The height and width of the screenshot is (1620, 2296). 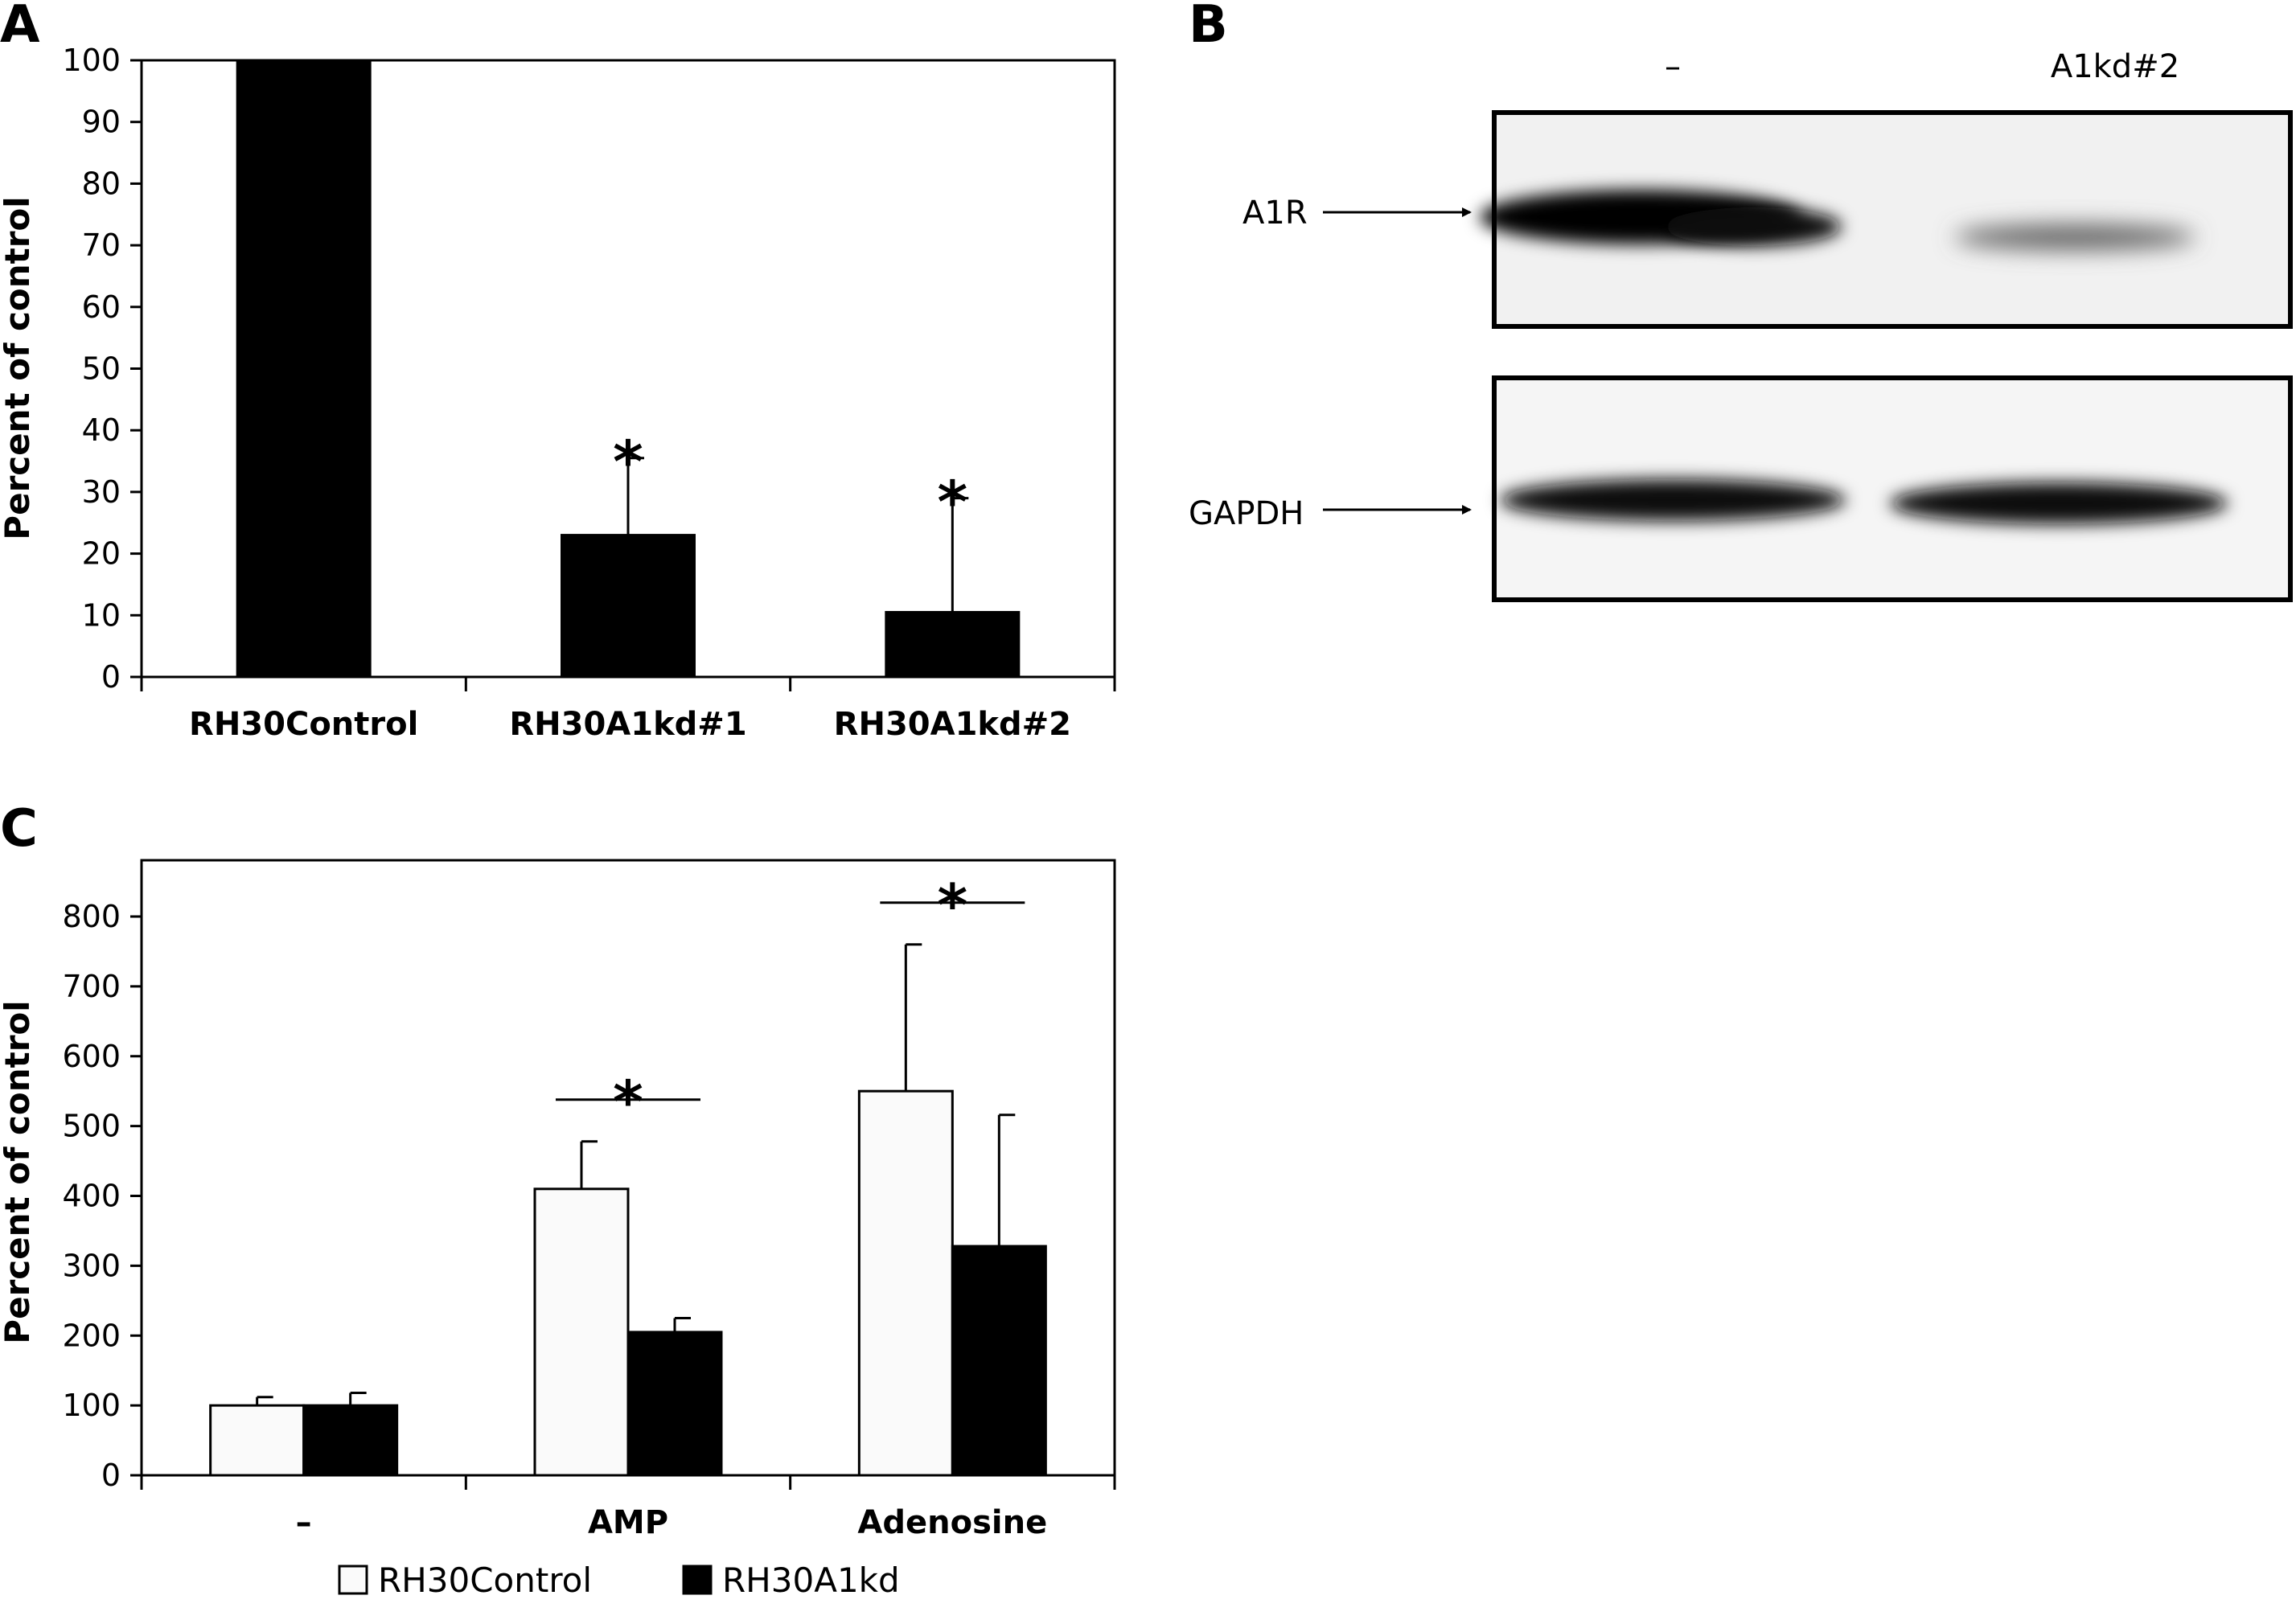 What do you see at coordinates (91, 1056) in the screenshot?
I see `chartC-y-tick-label: 600` at bounding box center [91, 1056].